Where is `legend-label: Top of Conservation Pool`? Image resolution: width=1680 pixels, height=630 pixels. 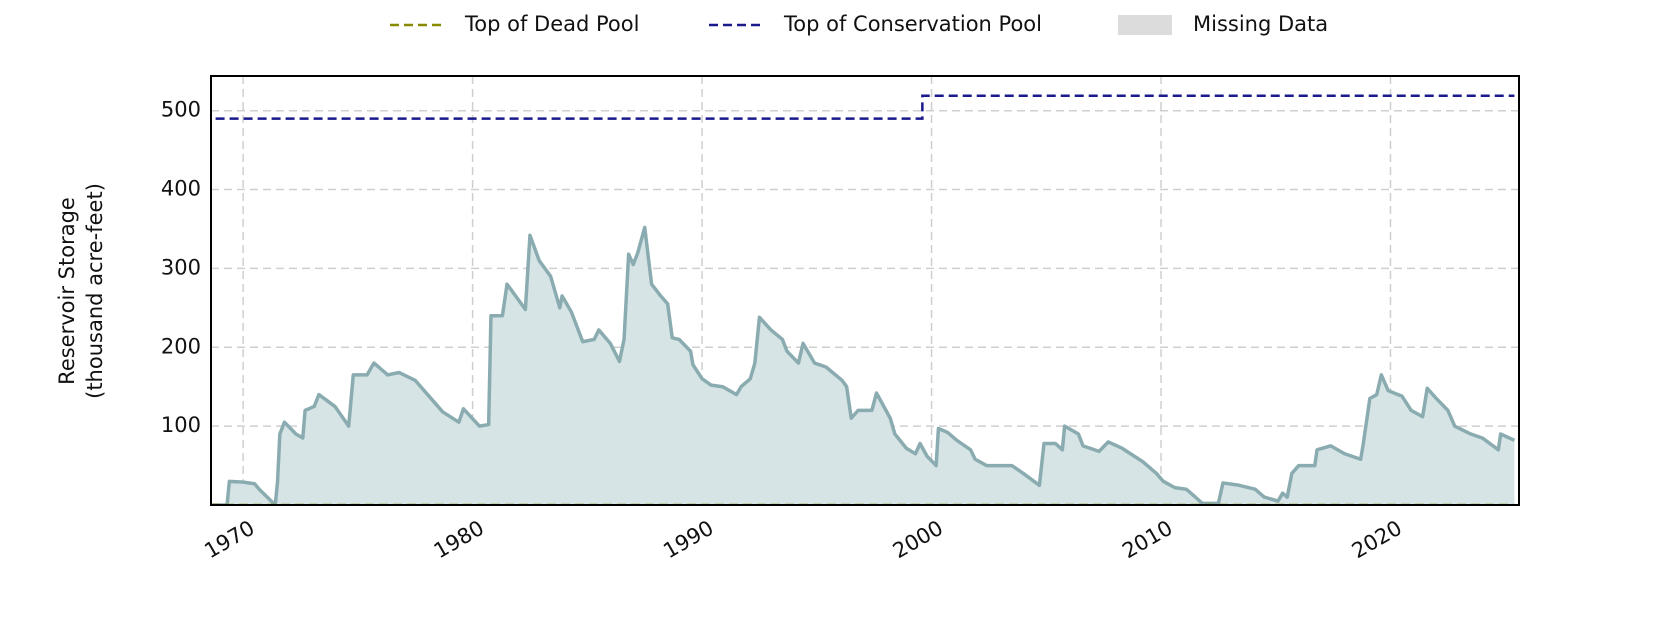 legend-label: Top of Conservation Pool is located at coordinates (912, 24).